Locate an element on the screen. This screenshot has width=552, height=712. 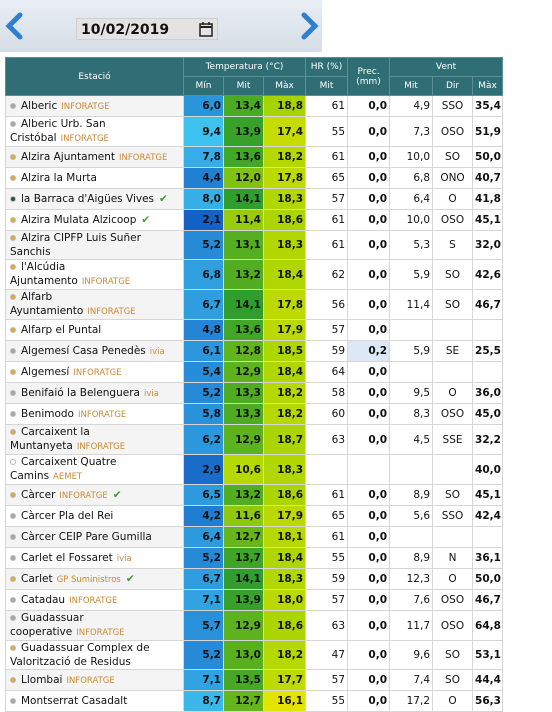
value-cell: 41,8 is located at coordinates (488, 199).